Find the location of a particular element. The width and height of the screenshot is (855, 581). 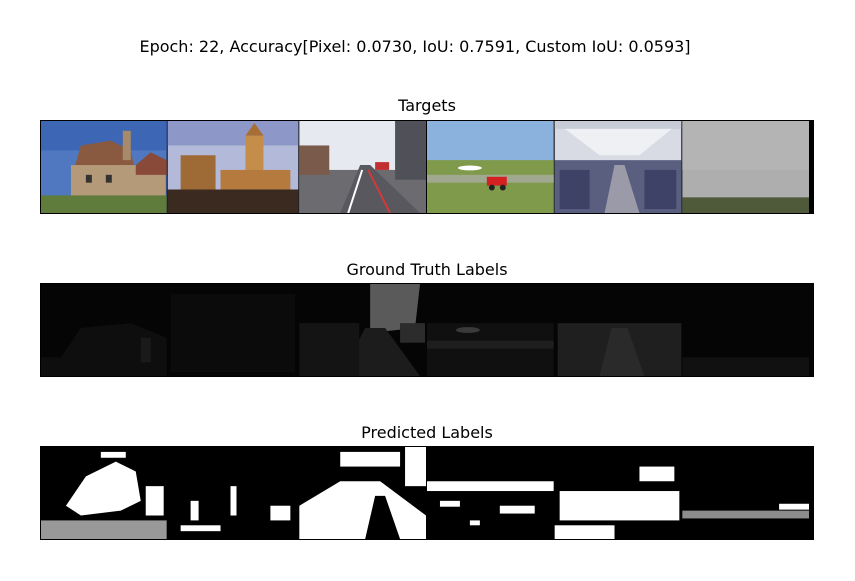

predicted-image-strip is located at coordinates (427, 493).